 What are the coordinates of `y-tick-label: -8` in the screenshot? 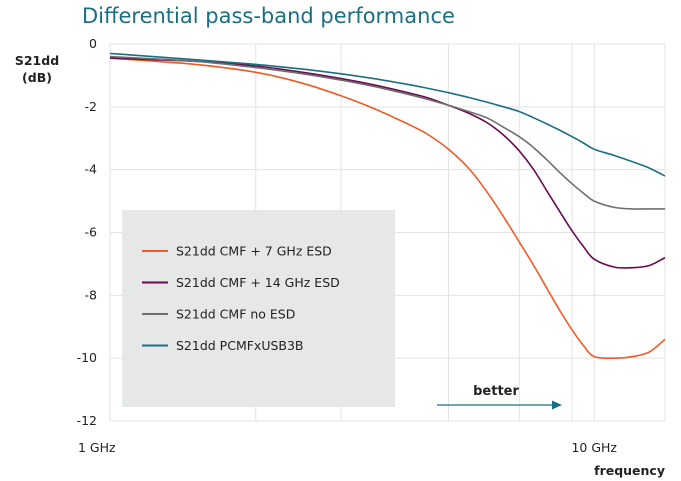 It's located at (91, 294).